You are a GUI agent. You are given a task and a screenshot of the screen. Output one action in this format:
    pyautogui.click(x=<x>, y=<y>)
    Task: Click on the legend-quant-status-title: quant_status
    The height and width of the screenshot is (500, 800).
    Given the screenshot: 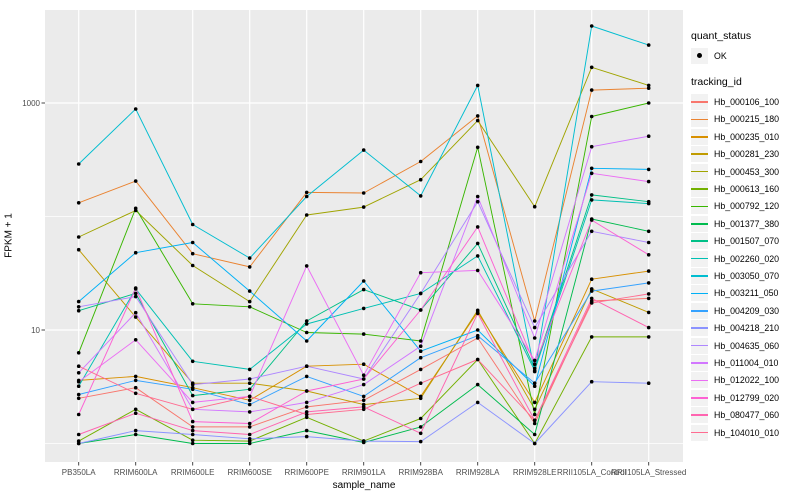 What is the action you would take?
    pyautogui.click(x=721, y=36)
    